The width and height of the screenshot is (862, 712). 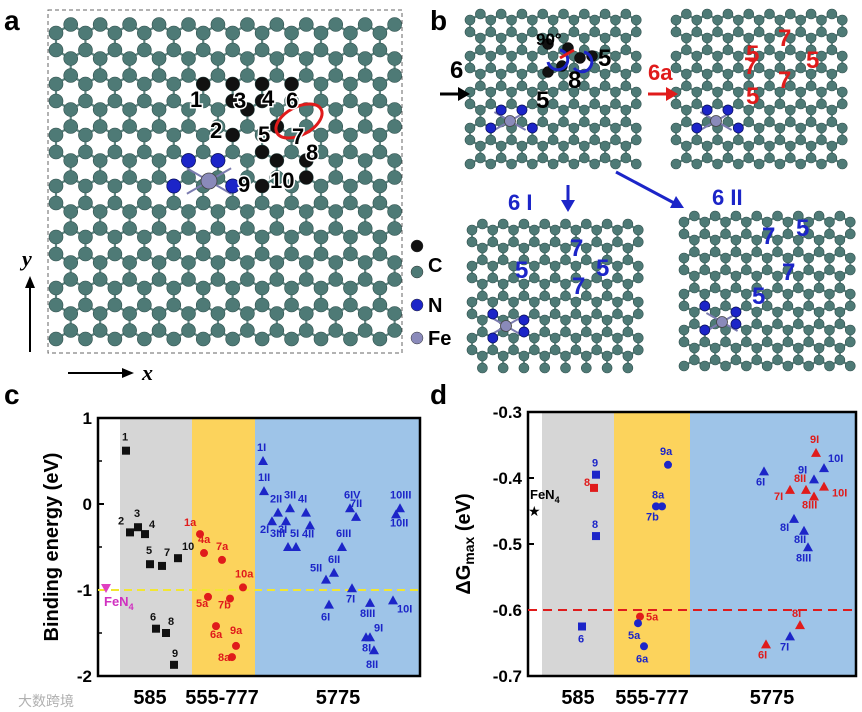 I want to click on point-d-5a, so click(x=640, y=616).